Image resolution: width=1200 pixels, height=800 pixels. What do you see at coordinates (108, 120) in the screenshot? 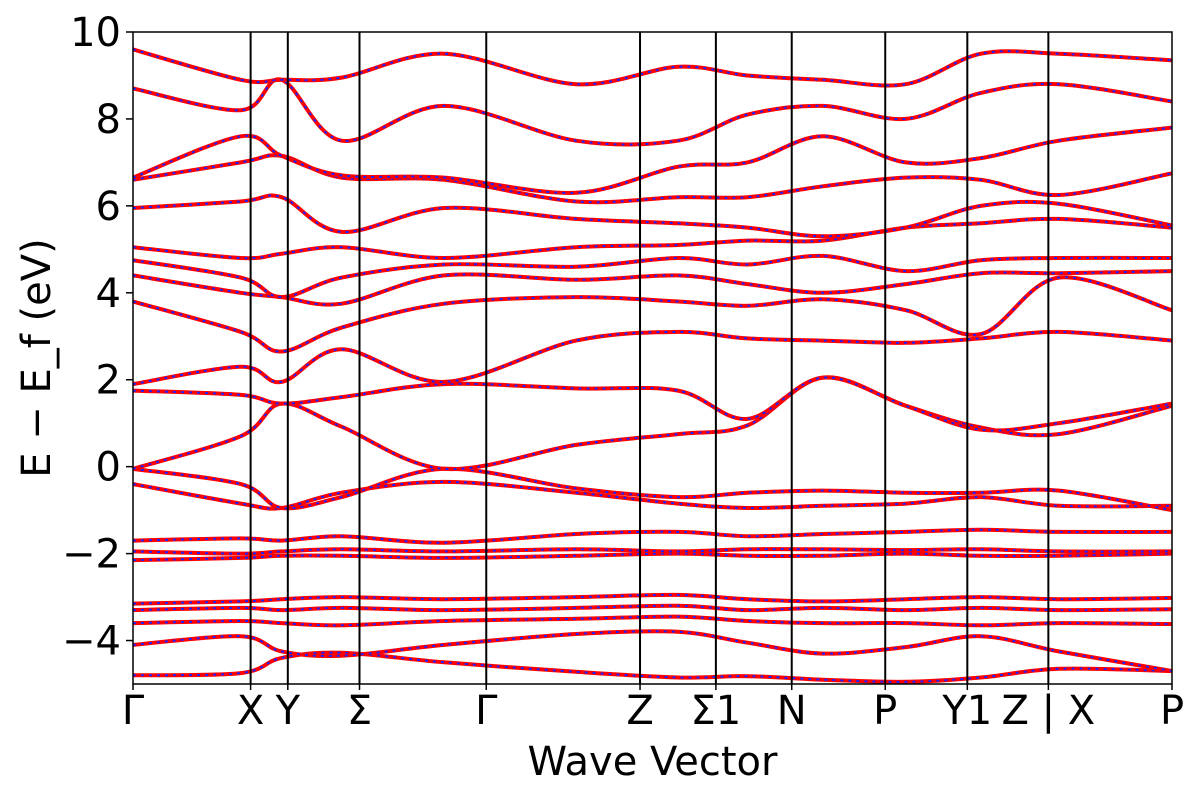
I see `y-tick-label: 8` at bounding box center [108, 120].